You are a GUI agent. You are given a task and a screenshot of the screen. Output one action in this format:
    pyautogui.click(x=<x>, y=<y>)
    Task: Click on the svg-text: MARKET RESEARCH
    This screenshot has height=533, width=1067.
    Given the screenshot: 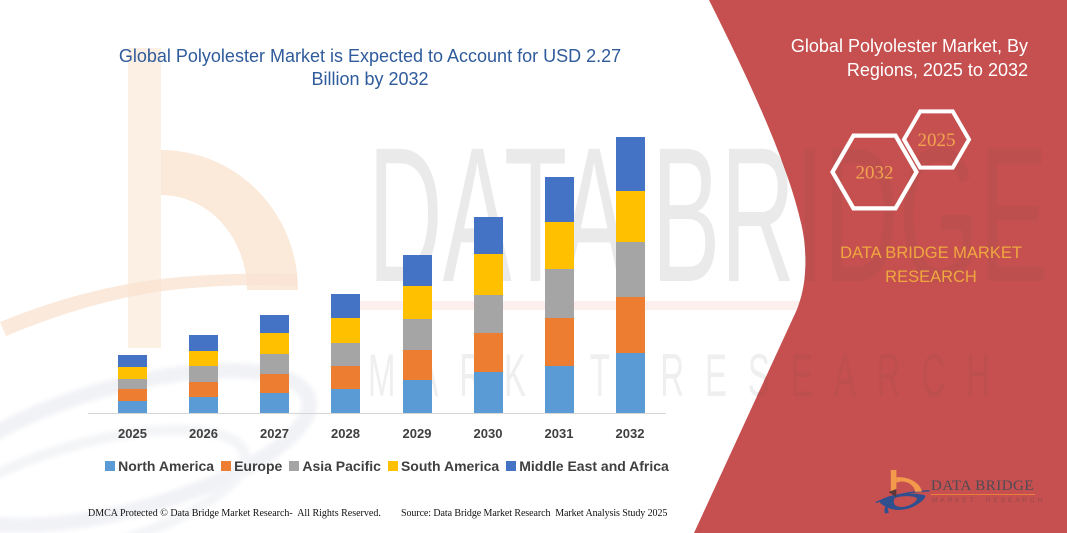 What is the action you would take?
    pyautogui.click(x=689, y=376)
    